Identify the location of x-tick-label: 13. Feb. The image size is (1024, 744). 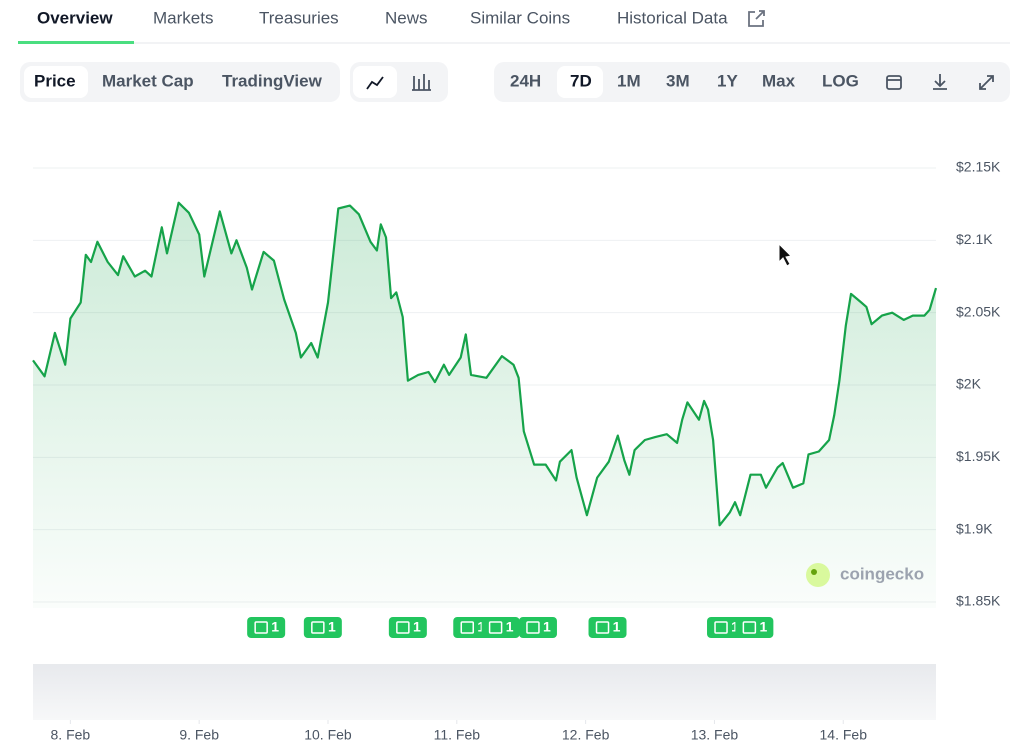
(715, 735).